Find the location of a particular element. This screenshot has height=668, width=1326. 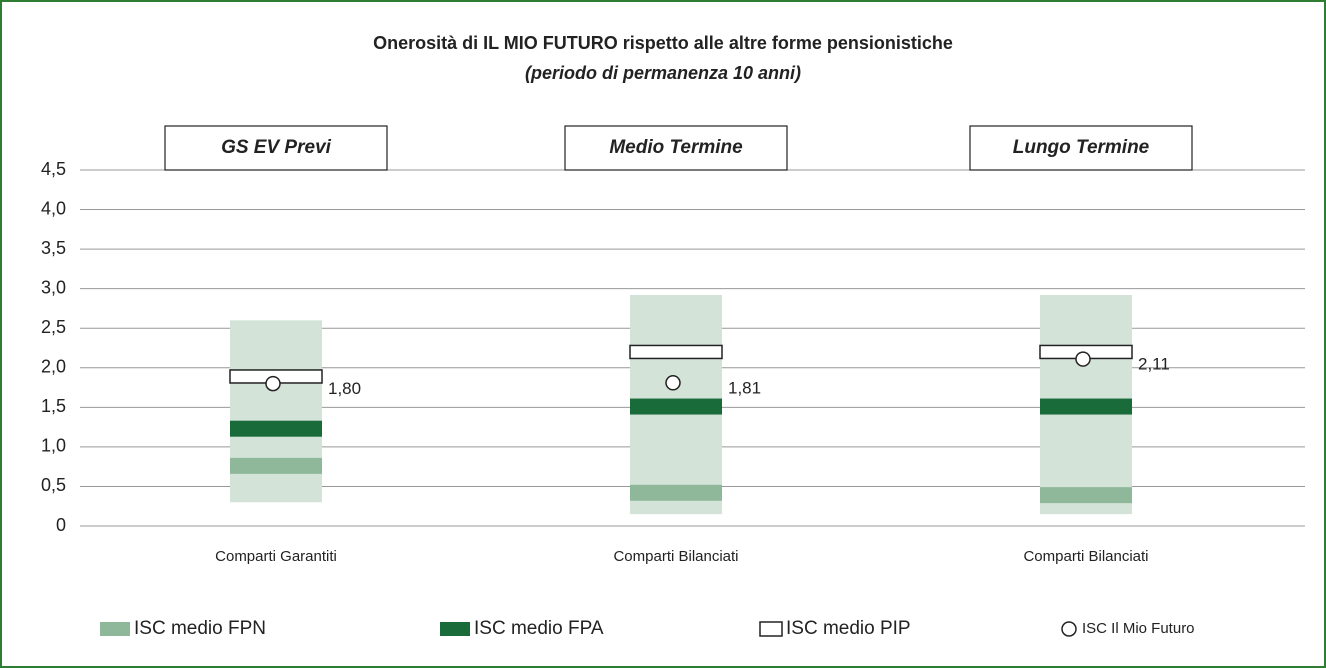

y-tick-label: 2,5 is located at coordinates (53, 327).